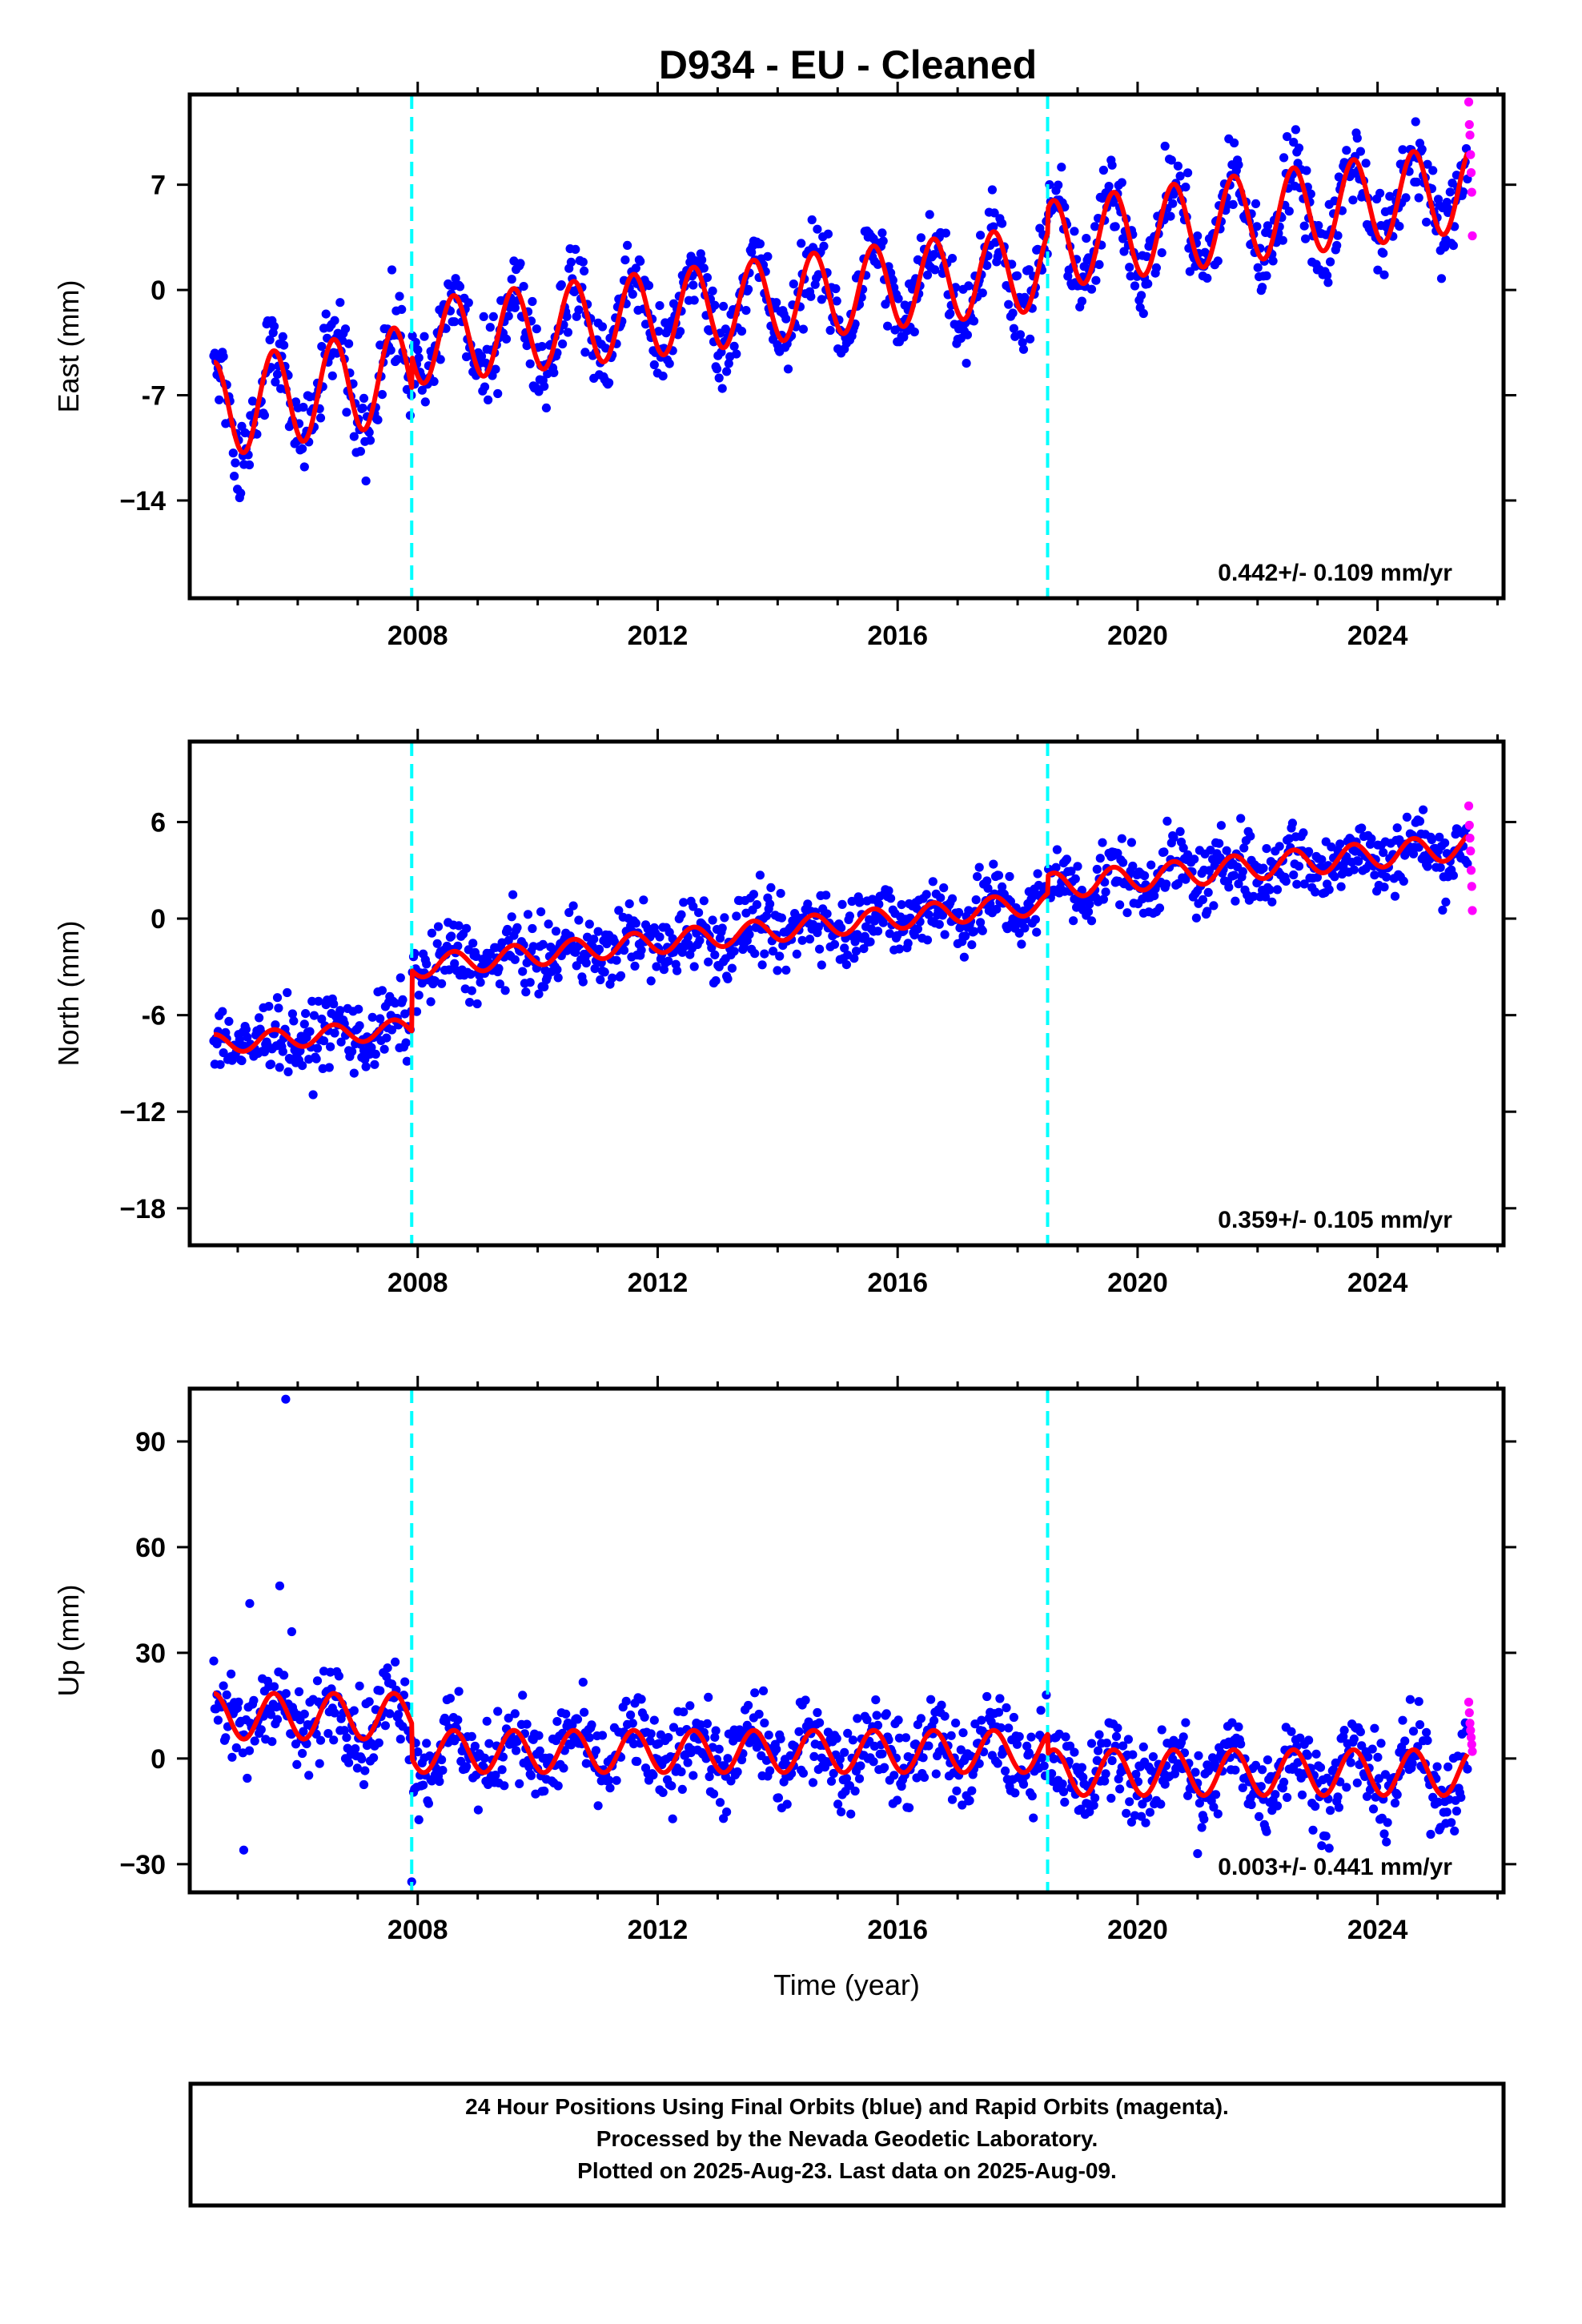 The image size is (1582, 2324). Describe the element at coordinates (1138, 1930) in the screenshot. I see `x-tick-label: 2020` at that location.